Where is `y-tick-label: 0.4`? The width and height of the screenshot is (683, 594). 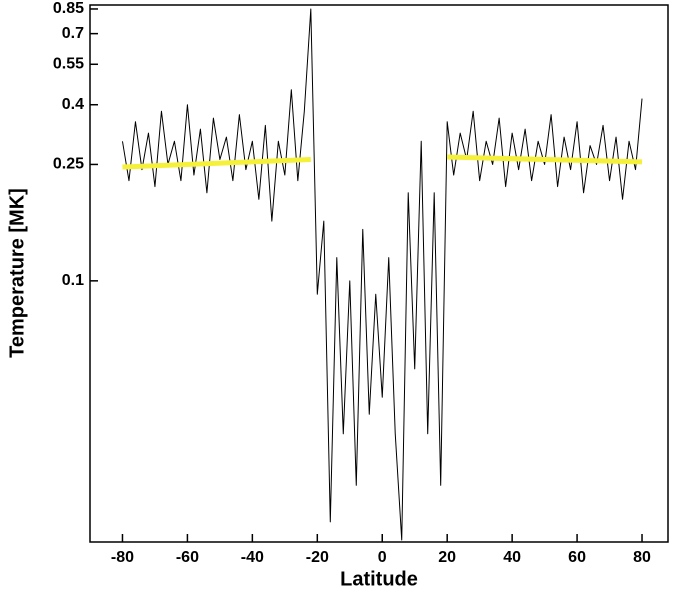 y-tick-label: 0.4 is located at coordinates (73, 104).